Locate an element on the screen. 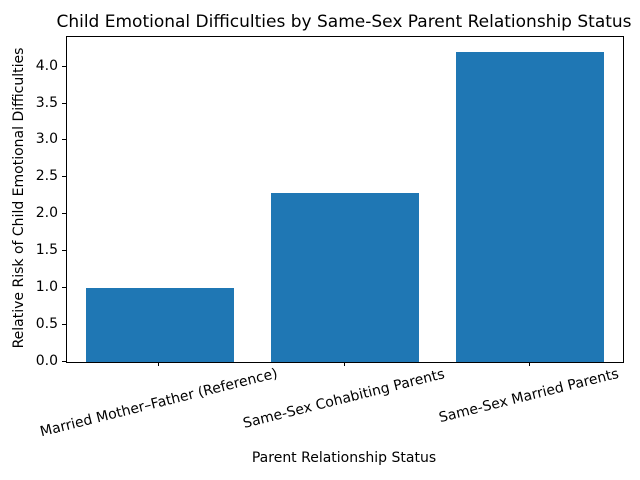 This screenshot has width=640, height=480. y-tick-label: 2.0 is located at coordinates (46, 213).